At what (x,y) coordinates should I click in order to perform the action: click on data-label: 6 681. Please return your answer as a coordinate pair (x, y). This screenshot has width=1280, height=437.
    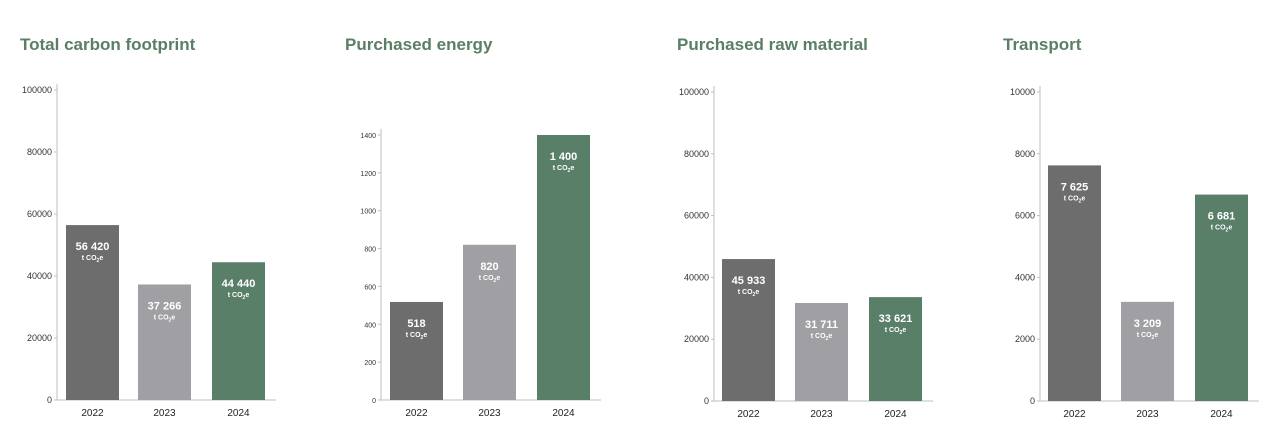
    Looking at the image, I should click on (1222, 217).